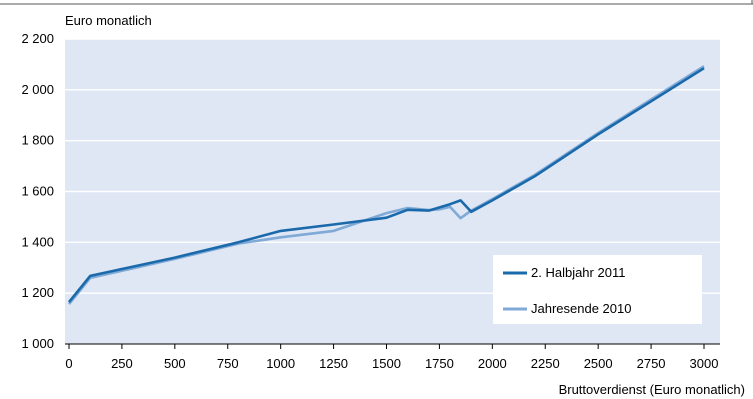 This screenshot has height=399, width=753. What do you see at coordinates (37, 38) in the screenshot?
I see `y-tick-label: 2 200` at bounding box center [37, 38].